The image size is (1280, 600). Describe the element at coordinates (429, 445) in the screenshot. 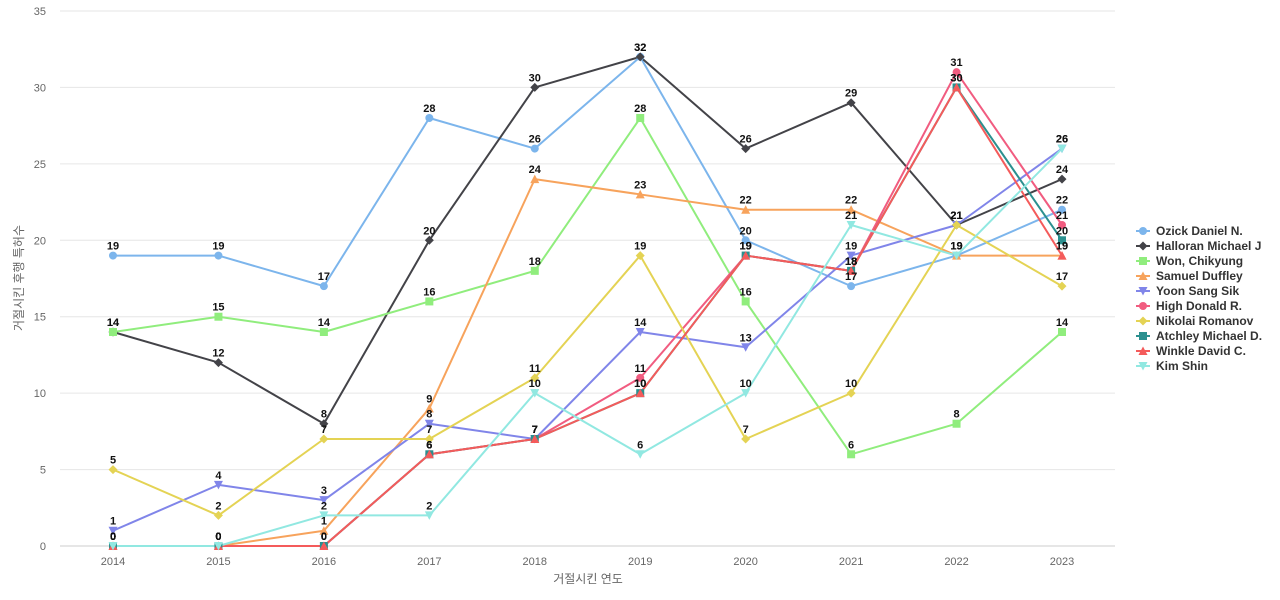

I see `data-label: 6` at that location.